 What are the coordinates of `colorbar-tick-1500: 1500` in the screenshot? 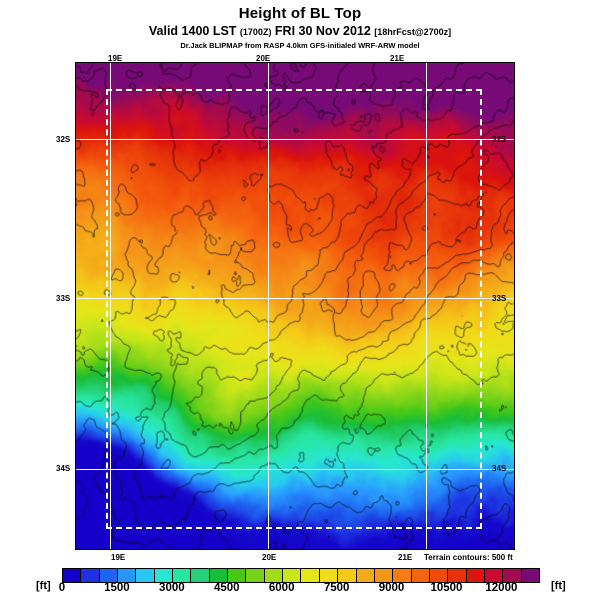 It's located at (117, 588).